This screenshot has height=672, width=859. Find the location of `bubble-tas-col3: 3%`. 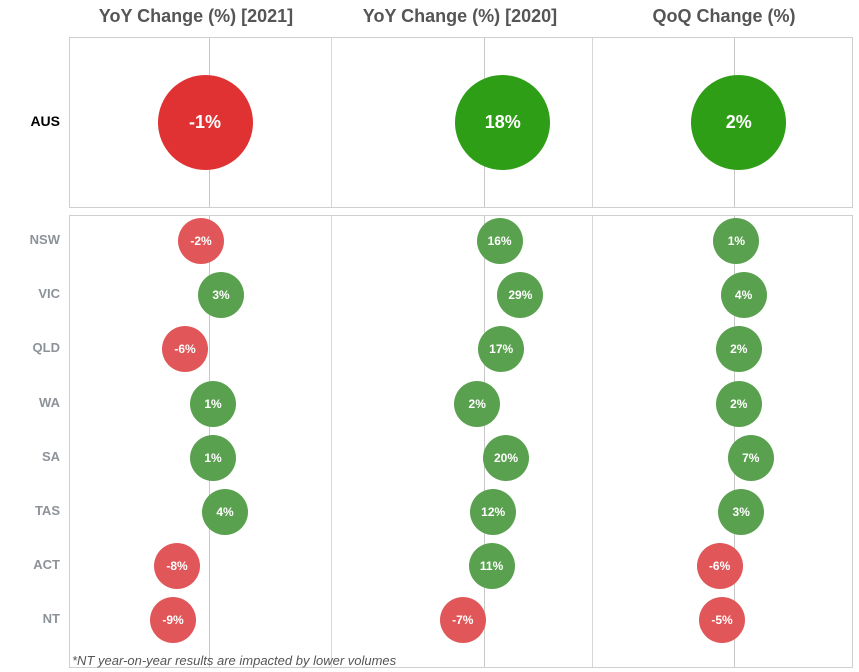

bubble-tas-col3: 3% is located at coordinates (741, 512).